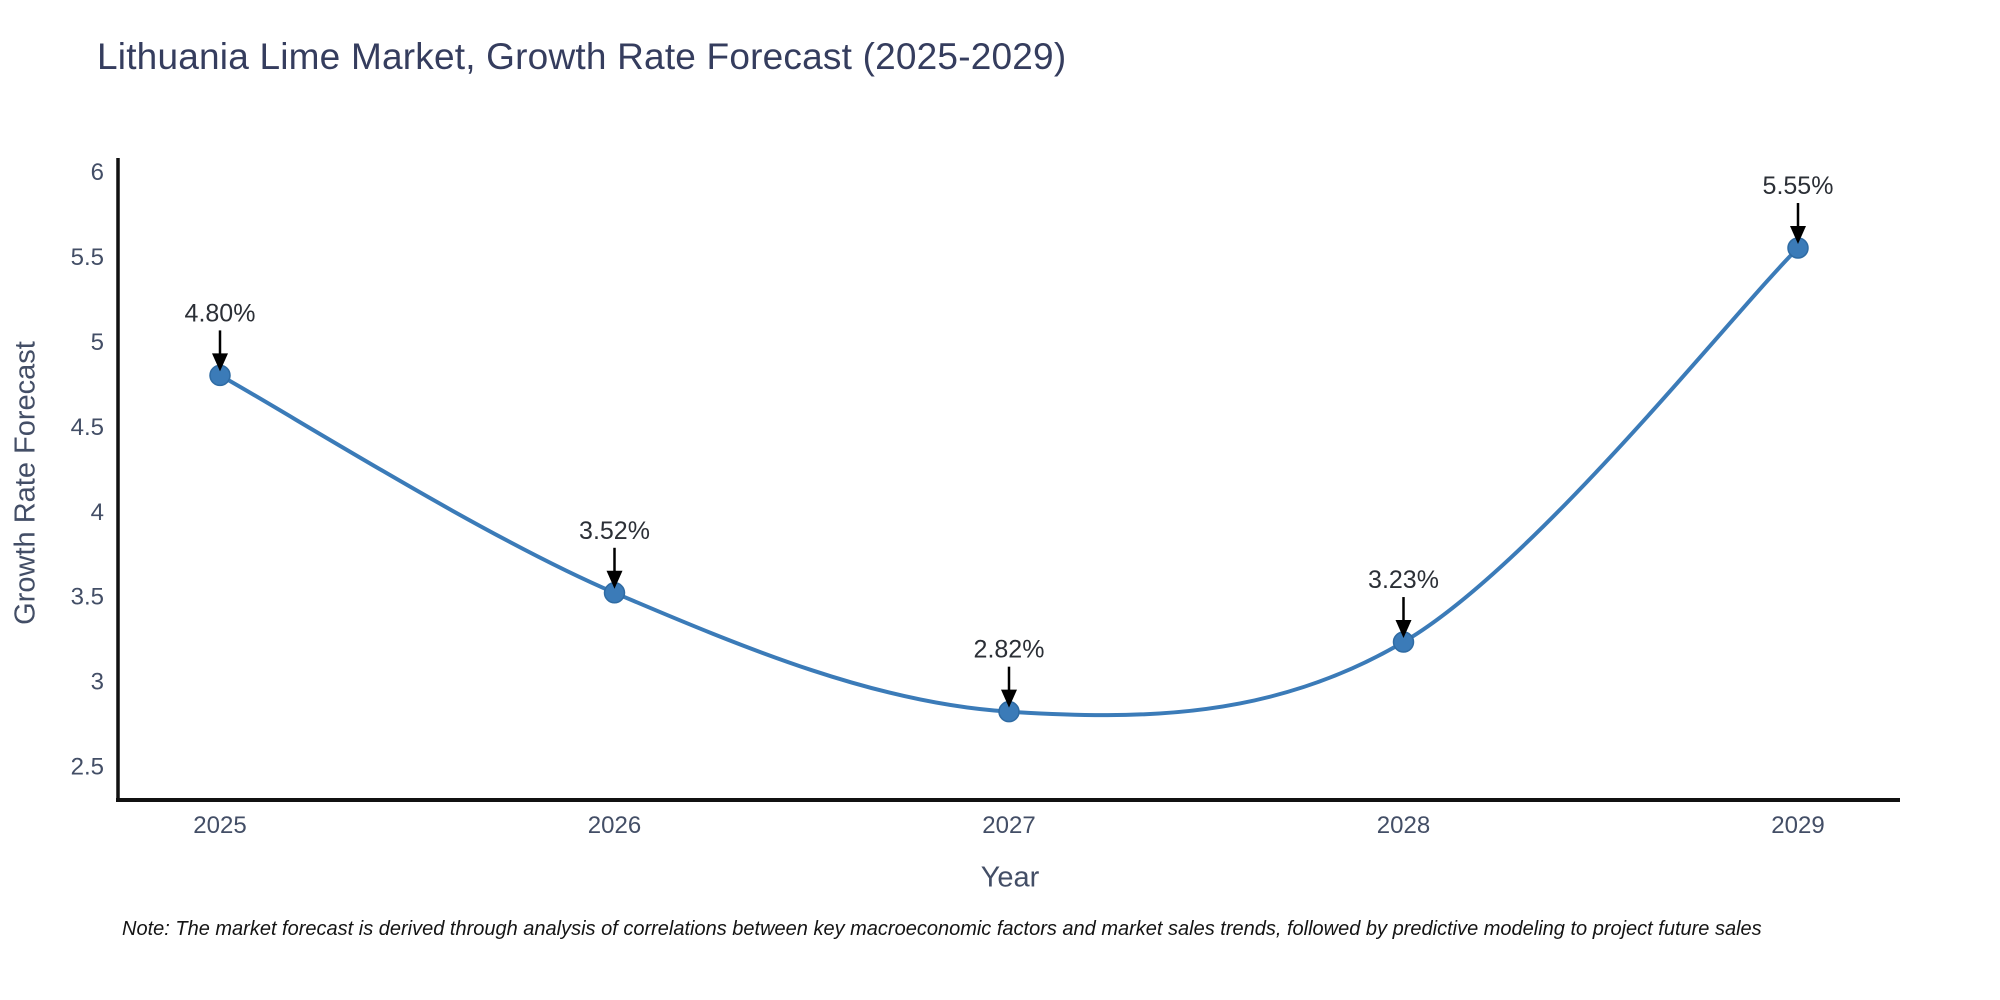 The height and width of the screenshot is (1000, 2000). What do you see at coordinates (87, 427) in the screenshot?
I see `y-tick-label: 4.5` at bounding box center [87, 427].